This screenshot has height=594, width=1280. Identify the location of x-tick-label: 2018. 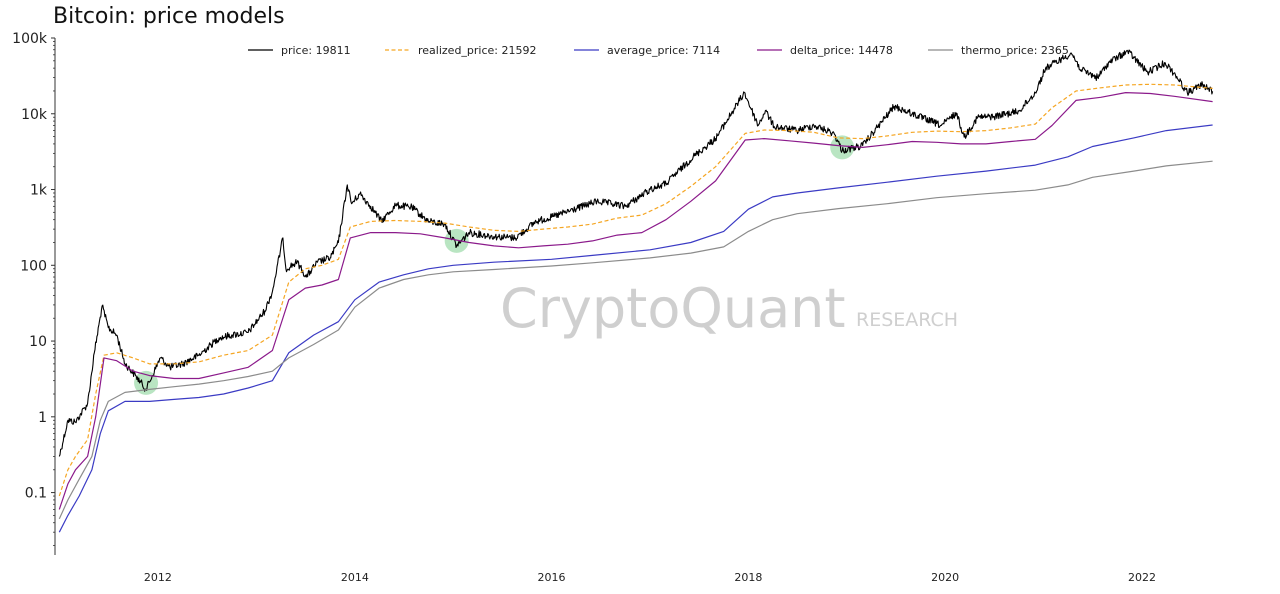
(748, 577).